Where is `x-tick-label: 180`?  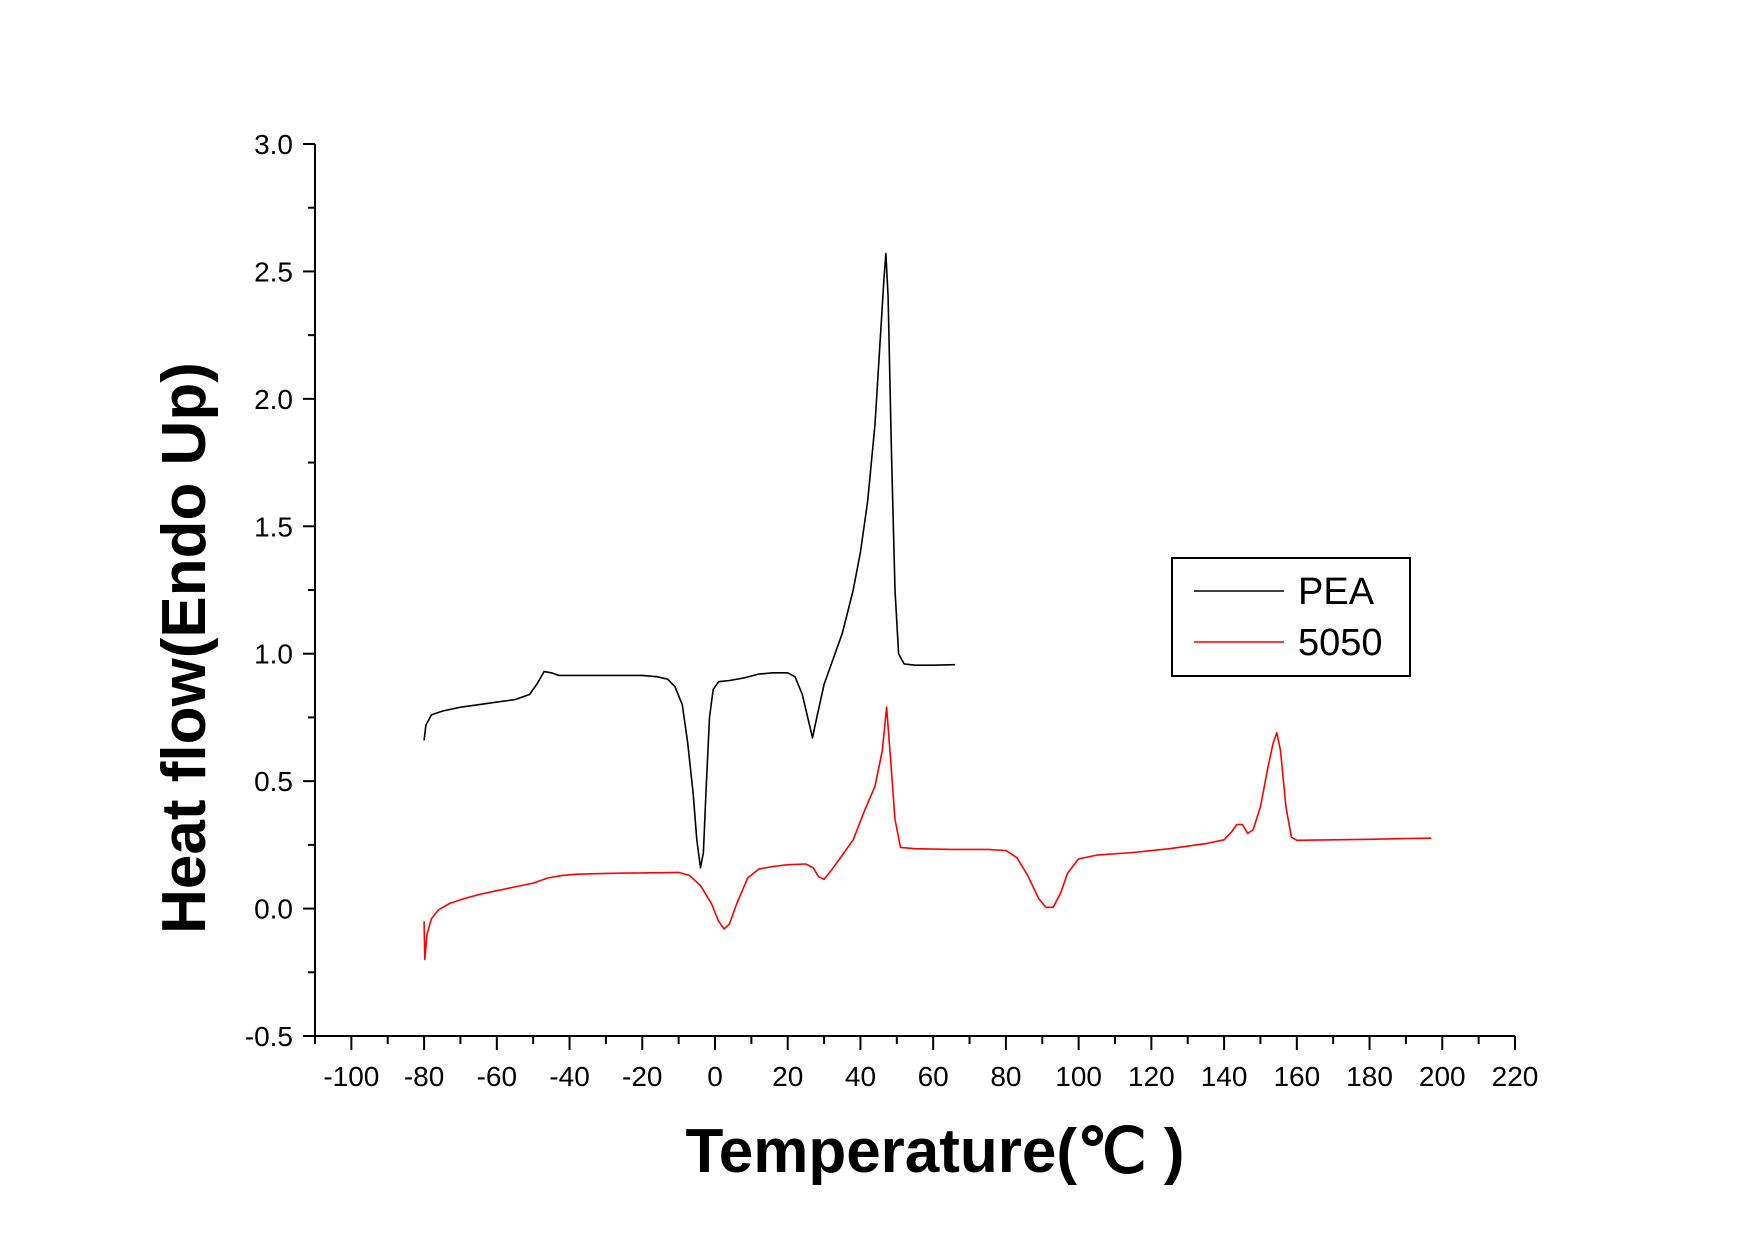 x-tick-label: 180 is located at coordinates (1369, 1076).